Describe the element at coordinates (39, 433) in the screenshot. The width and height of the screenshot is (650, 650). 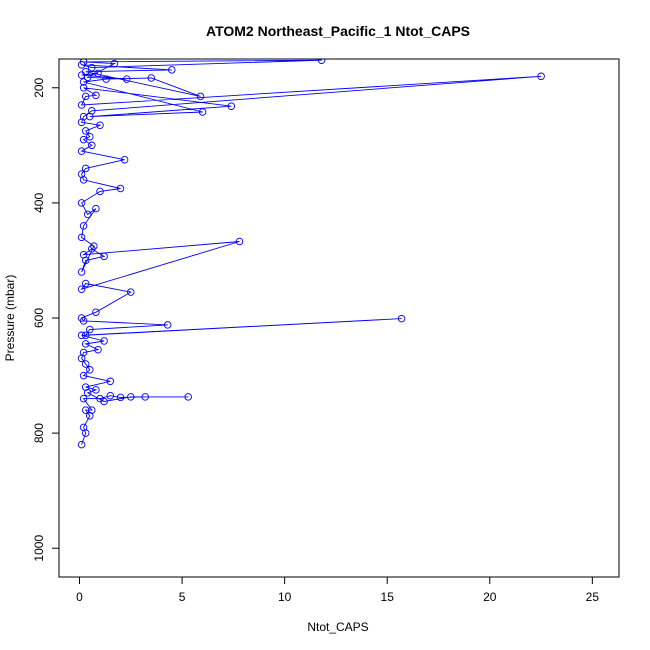
I see `y-tick-label: 800` at that location.